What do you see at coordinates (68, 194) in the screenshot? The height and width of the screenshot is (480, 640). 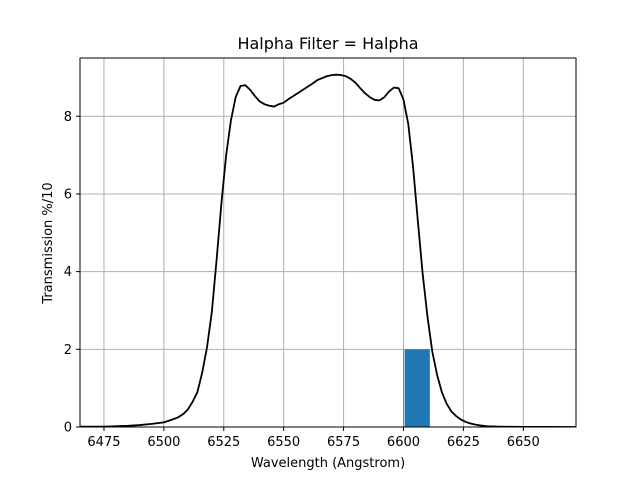 I see `y-tick-label: 6` at bounding box center [68, 194].